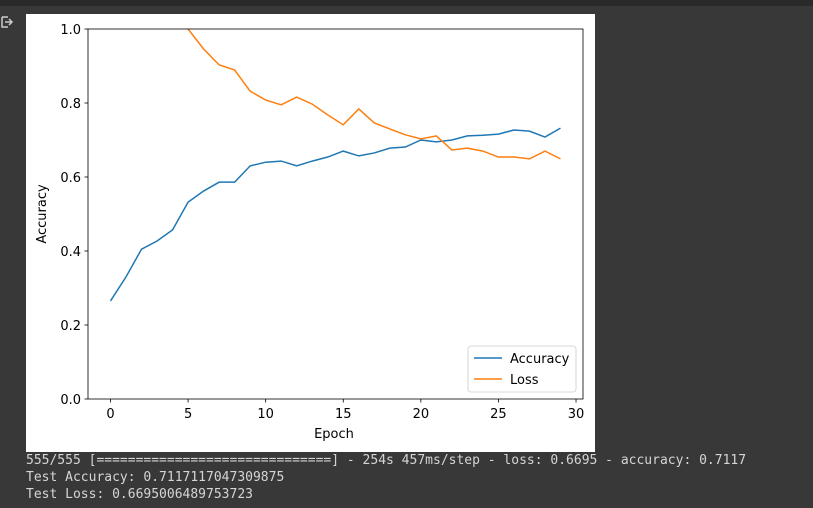 Image resolution: width=813 pixels, height=508 pixels. Describe the element at coordinates (334, 434) in the screenshot. I see `x-axis-label: Epoch` at that location.